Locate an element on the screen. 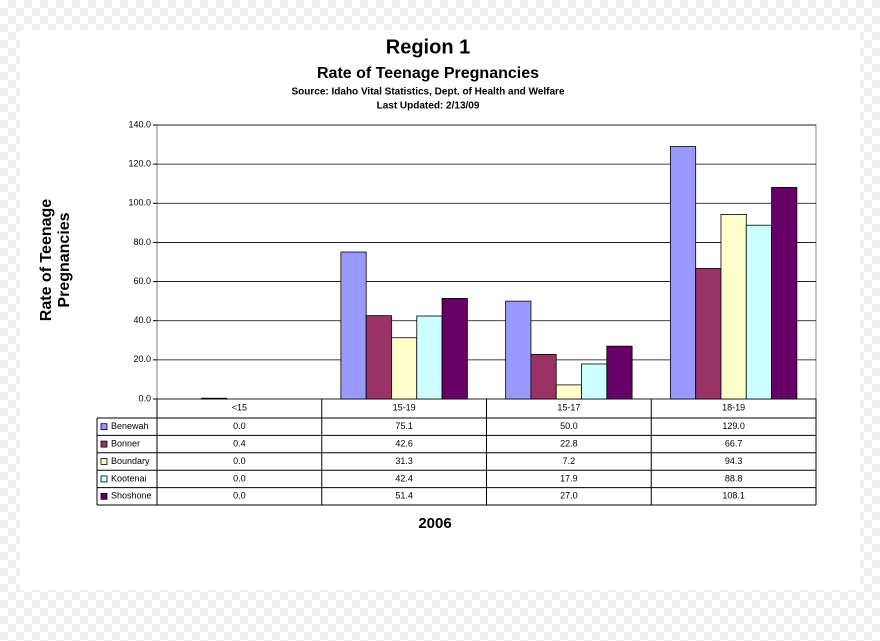 This screenshot has height=641, width=880. table-value: 27.0 is located at coordinates (569, 496).